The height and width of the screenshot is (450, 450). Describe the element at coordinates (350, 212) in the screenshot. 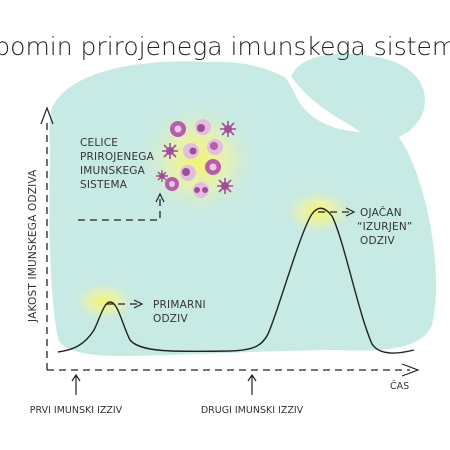

I see `enhanced-peak-arrowhead` at that location.